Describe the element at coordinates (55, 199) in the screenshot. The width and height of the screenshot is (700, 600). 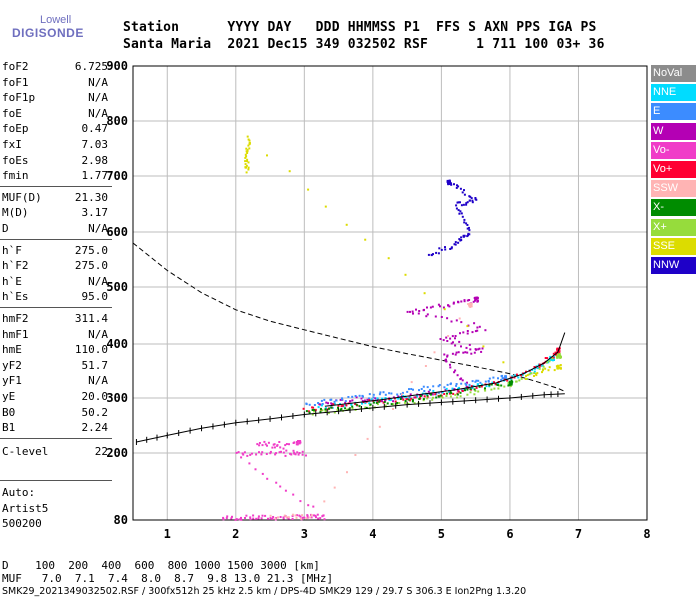
I see `param-row: MUF(D) 21.30` at that location.